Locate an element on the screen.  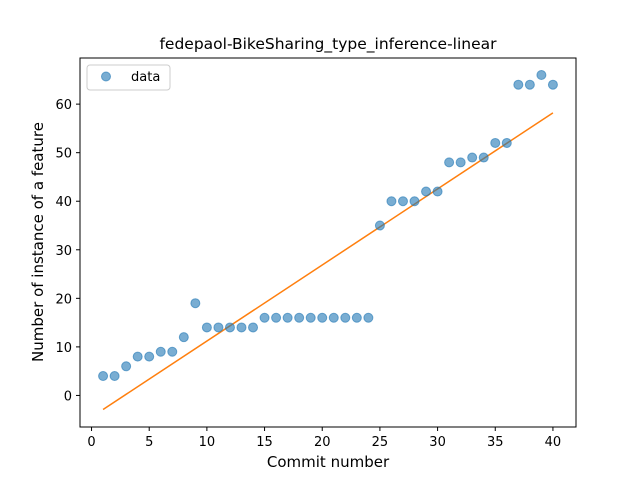
y-tick-label: 60 is located at coordinates (63, 105).